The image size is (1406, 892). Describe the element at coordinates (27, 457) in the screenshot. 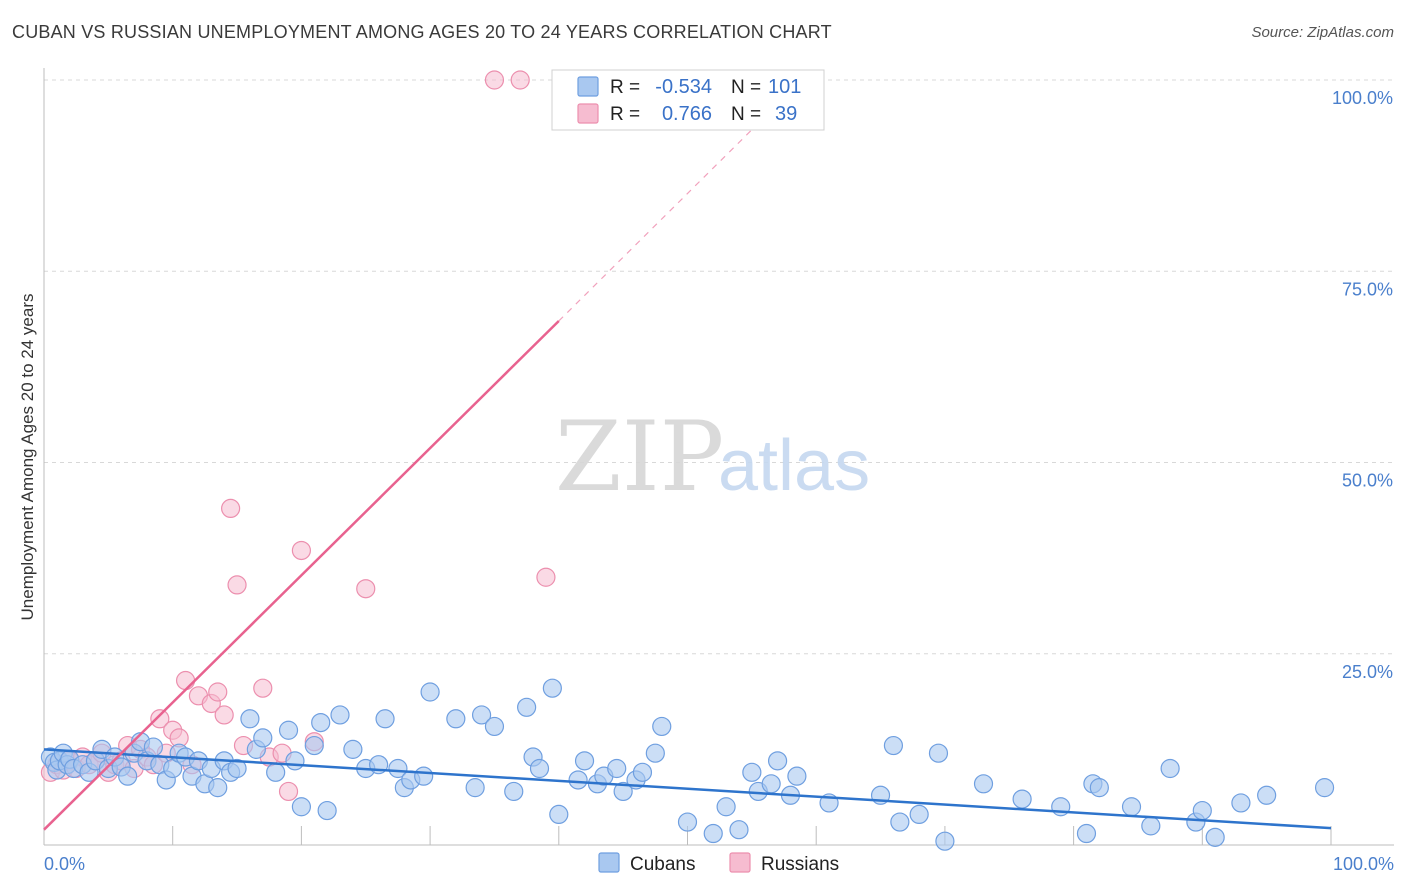

I see `y-axis-title: Unemployment Among Ages 20 to 24 years` at that location.